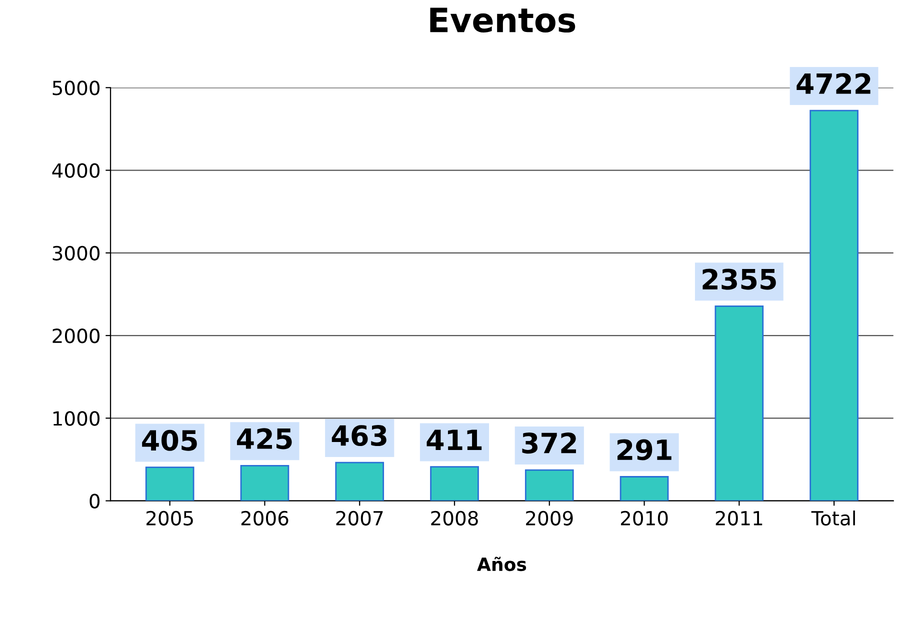  I want to click on y-tick-label: 4000, so click(76, 170).